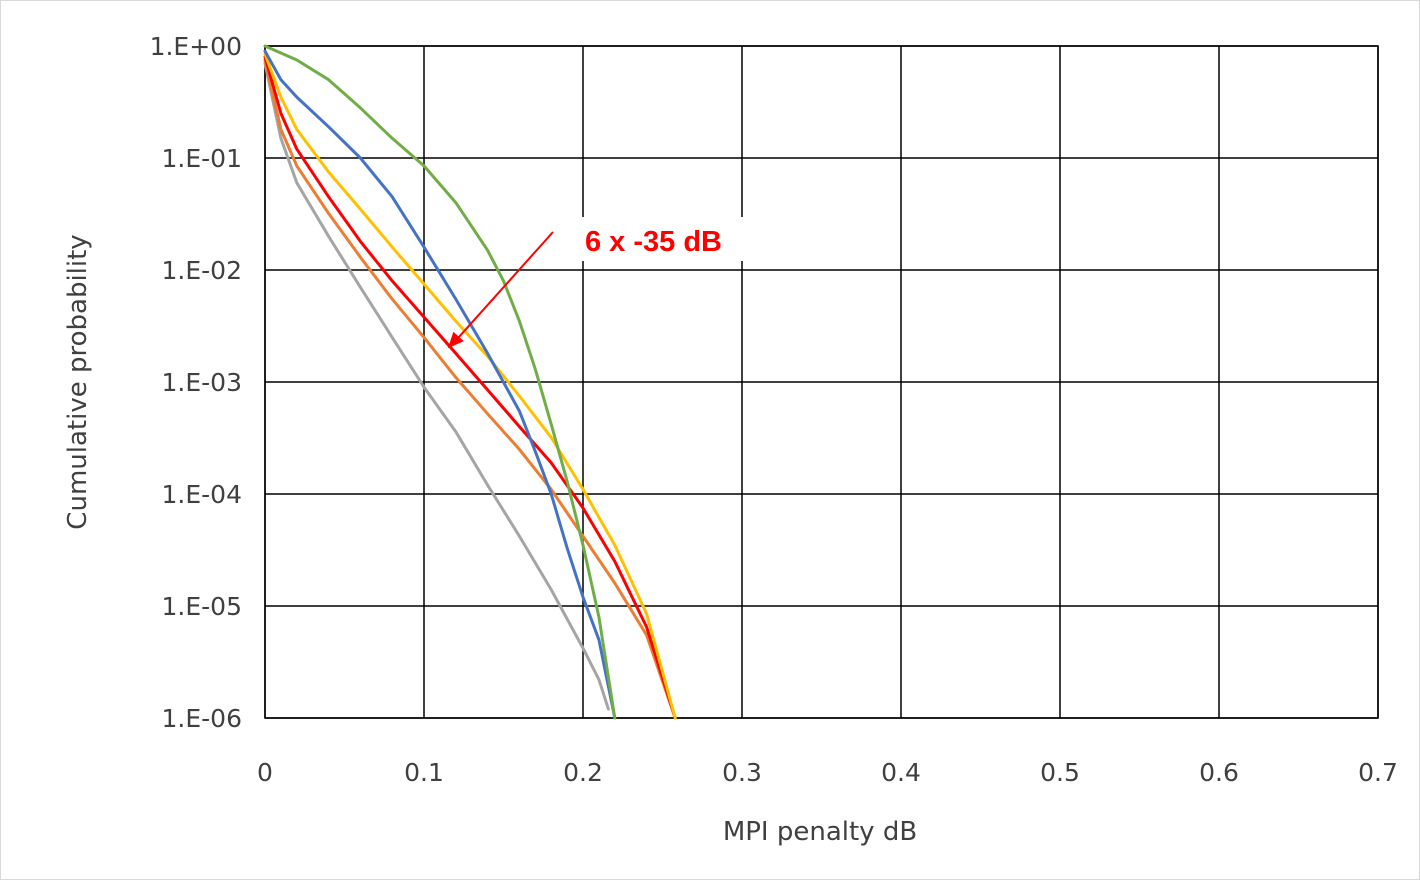 This screenshot has height=880, width=1420. Describe the element at coordinates (1378, 772) in the screenshot. I see `x-tick-label: 0.7` at that location.